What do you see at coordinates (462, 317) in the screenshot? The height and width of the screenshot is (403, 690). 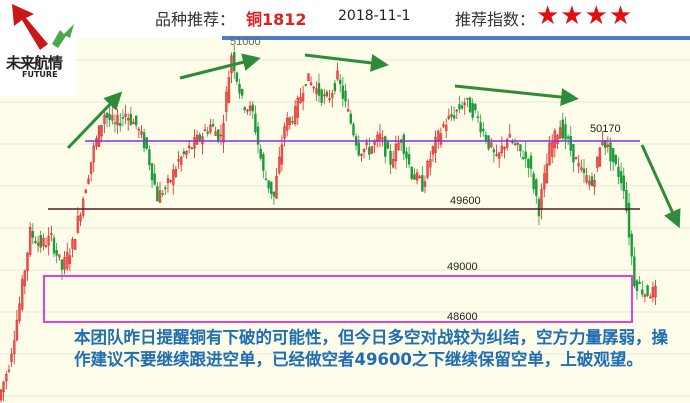 I see `level-label-48600: 48600` at bounding box center [462, 317].